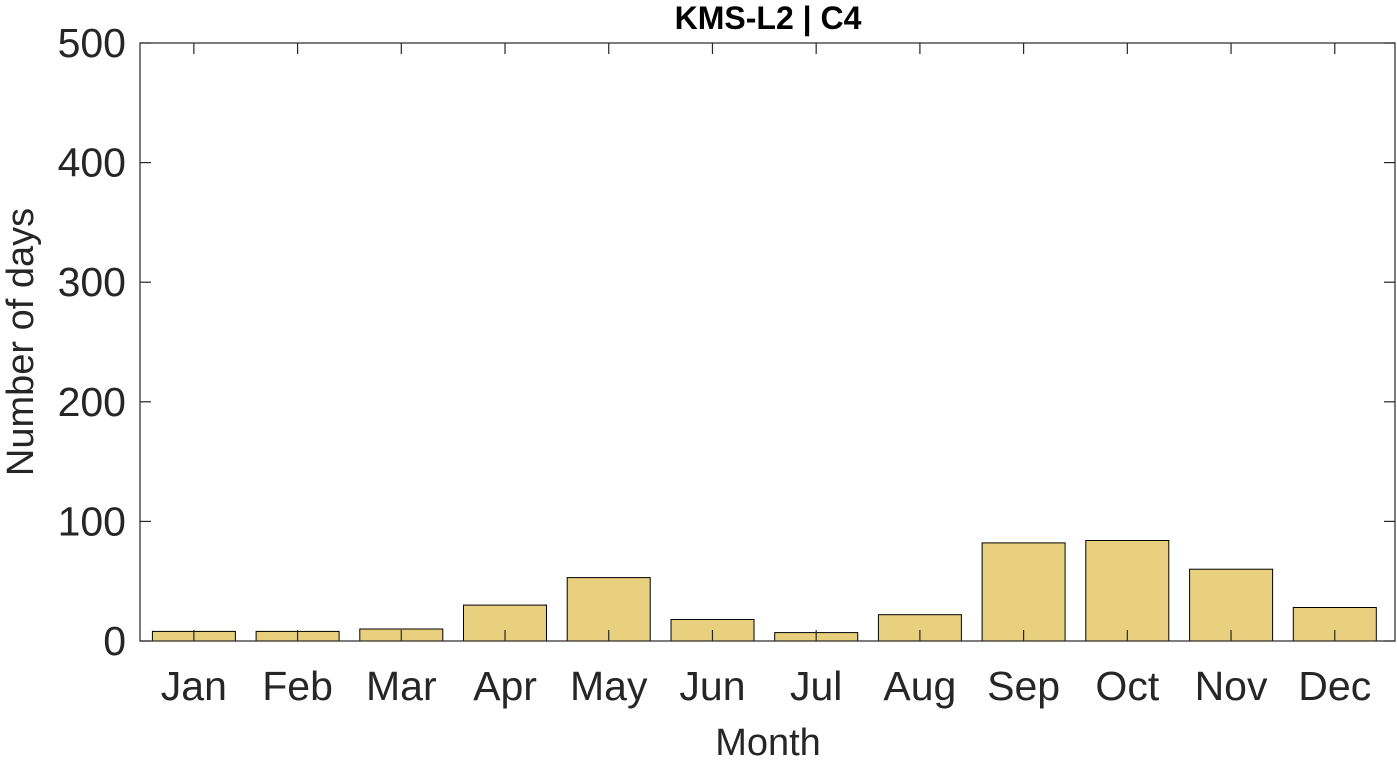 The image size is (1397, 760). What do you see at coordinates (712, 686) in the screenshot?
I see `x-tick-label: Jun` at bounding box center [712, 686].